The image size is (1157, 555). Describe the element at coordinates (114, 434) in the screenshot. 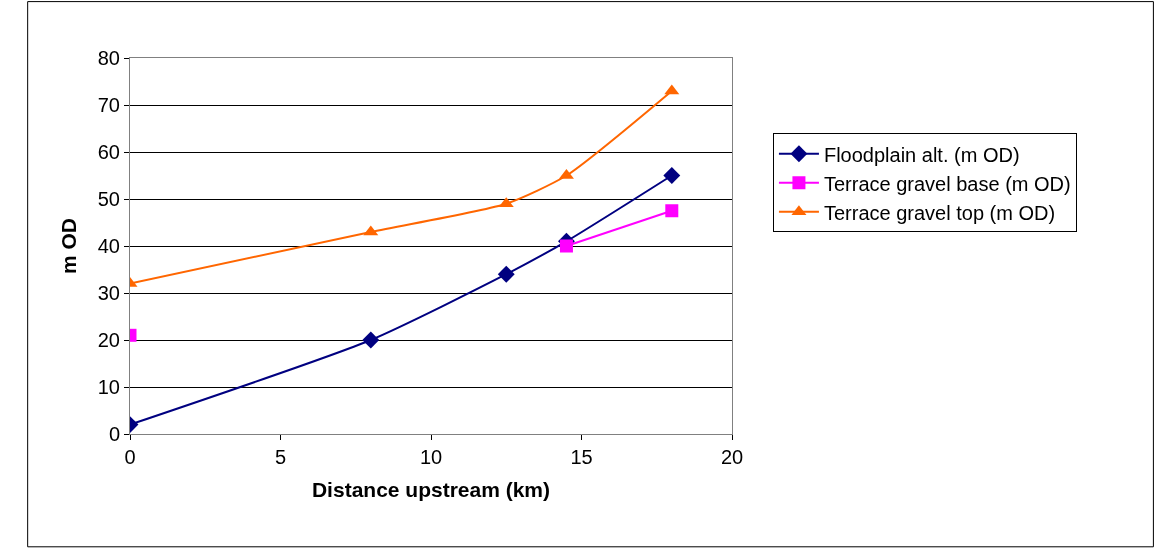

I see `y-tick-label: 0` at that location.